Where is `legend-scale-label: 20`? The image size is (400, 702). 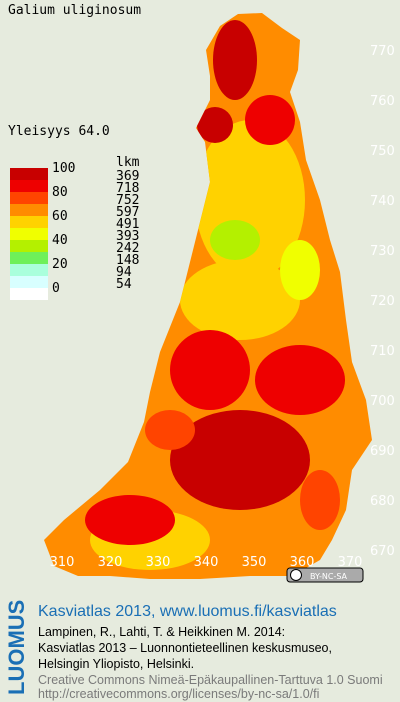 legend-scale-label: 20 is located at coordinates (60, 264).